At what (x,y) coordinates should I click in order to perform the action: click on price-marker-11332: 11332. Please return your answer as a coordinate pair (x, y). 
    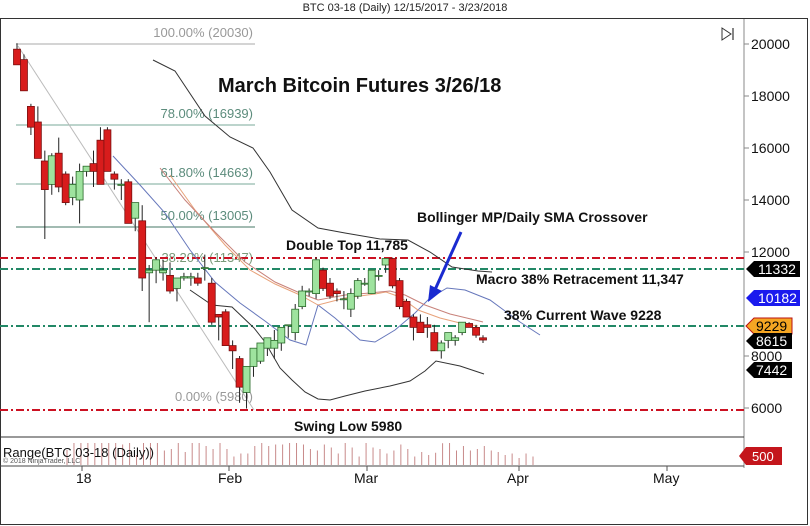
    Looking at the image, I should click on (773, 269).